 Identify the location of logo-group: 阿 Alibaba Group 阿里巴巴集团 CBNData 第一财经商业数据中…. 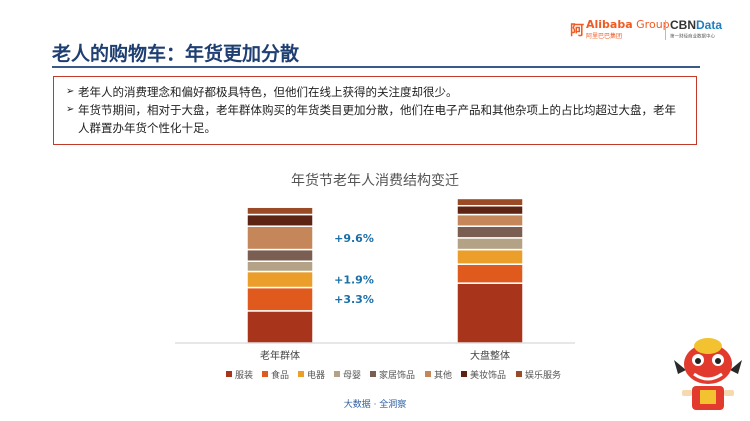
(650, 31).